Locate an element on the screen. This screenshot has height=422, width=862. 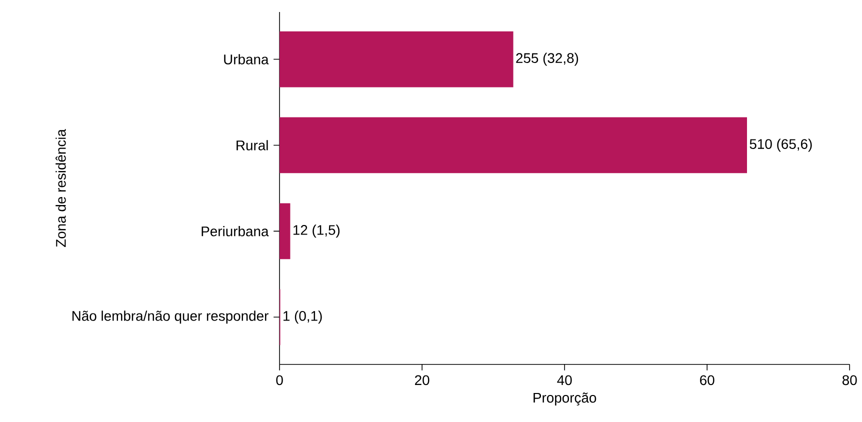
data-label: 12 (1,5) is located at coordinates (316, 231).